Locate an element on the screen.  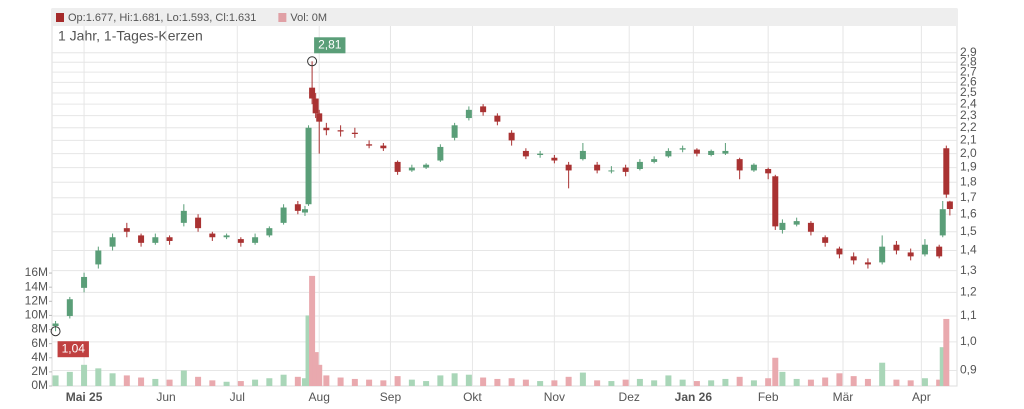
y-tick-label: 1,9 is located at coordinates (968, 167).